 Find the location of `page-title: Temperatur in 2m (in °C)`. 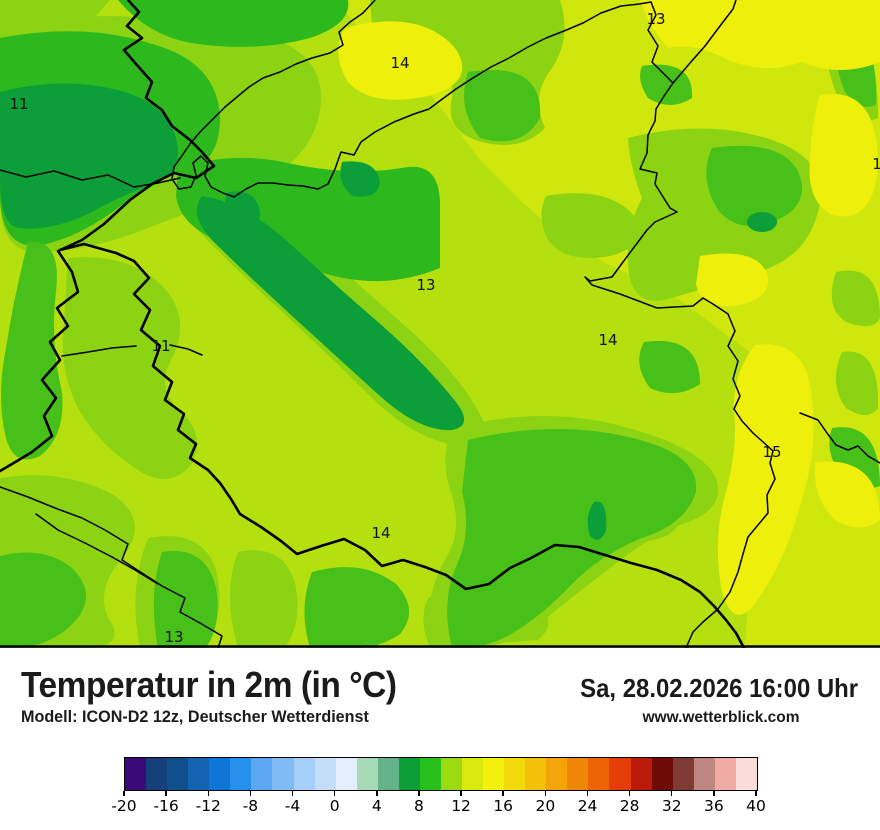

page-title: Temperatur in 2m (in °C) is located at coordinates (209, 684).